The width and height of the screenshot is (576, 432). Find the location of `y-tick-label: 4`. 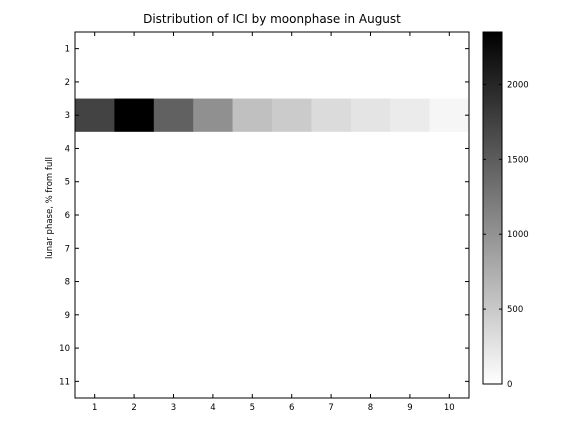

y-tick-label: 4 is located at coordinates (67, 149).